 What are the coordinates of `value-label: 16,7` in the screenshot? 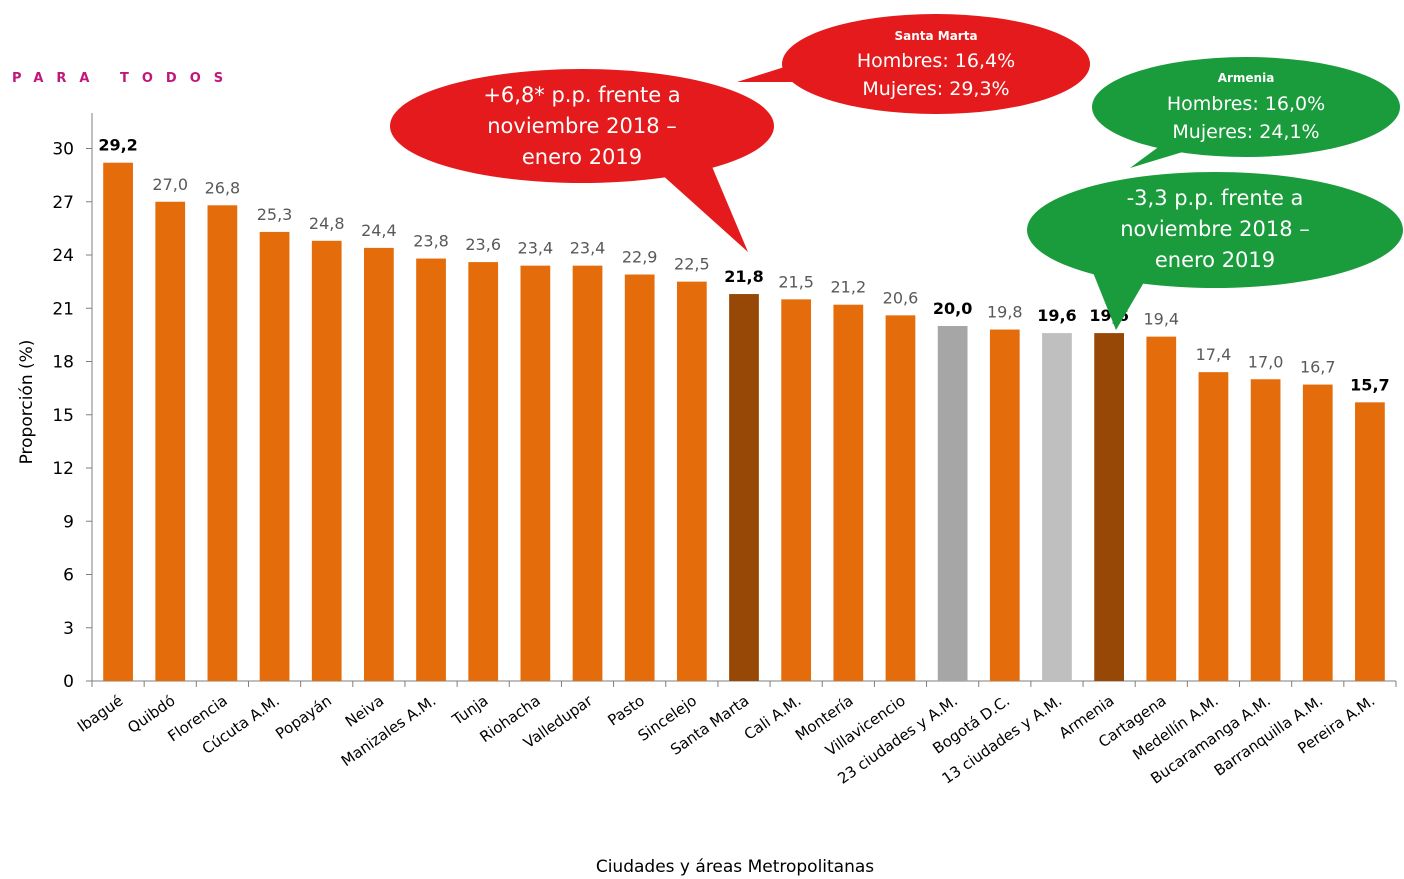 It's located at (1318, 367).